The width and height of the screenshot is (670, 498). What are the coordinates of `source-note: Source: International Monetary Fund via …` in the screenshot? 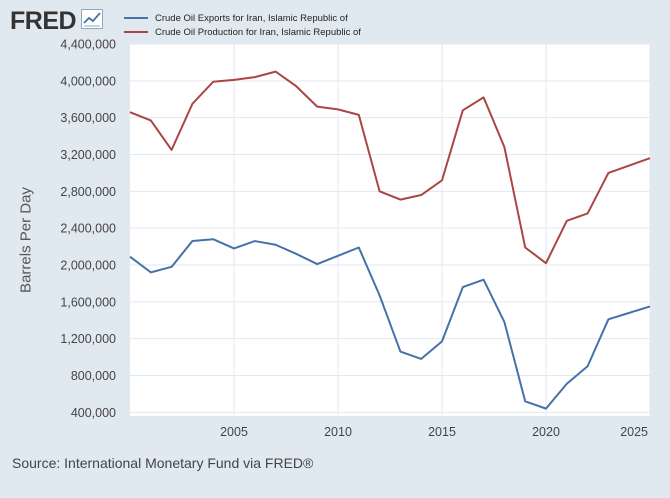 It's located at (163, 463).